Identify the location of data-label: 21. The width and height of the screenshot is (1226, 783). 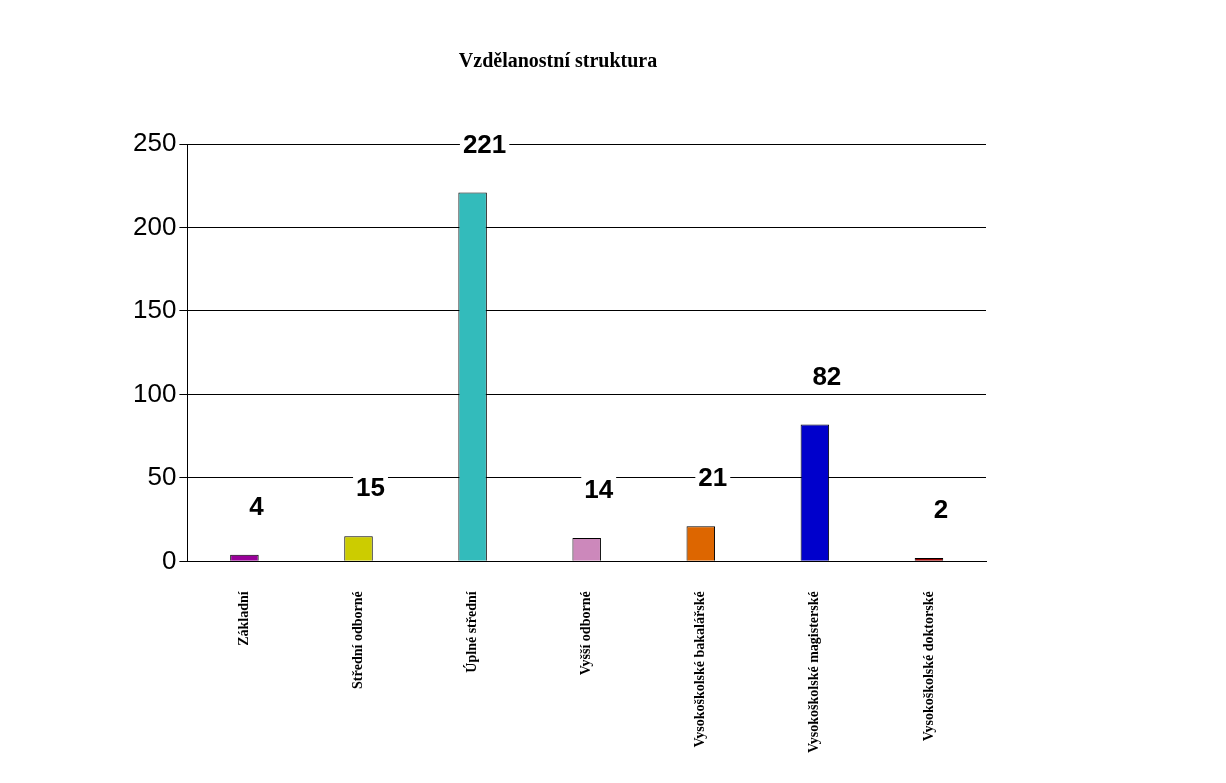
(713, 477).